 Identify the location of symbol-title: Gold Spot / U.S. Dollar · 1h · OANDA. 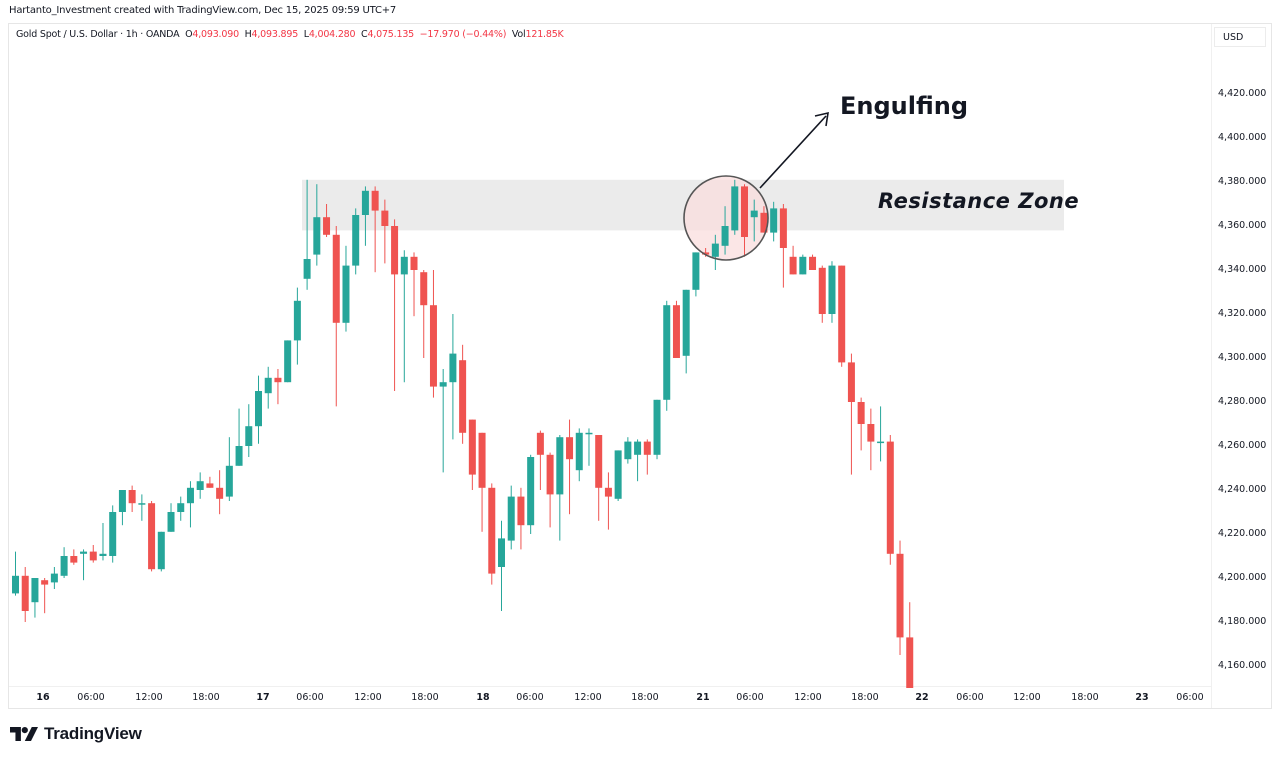
(98, 34).